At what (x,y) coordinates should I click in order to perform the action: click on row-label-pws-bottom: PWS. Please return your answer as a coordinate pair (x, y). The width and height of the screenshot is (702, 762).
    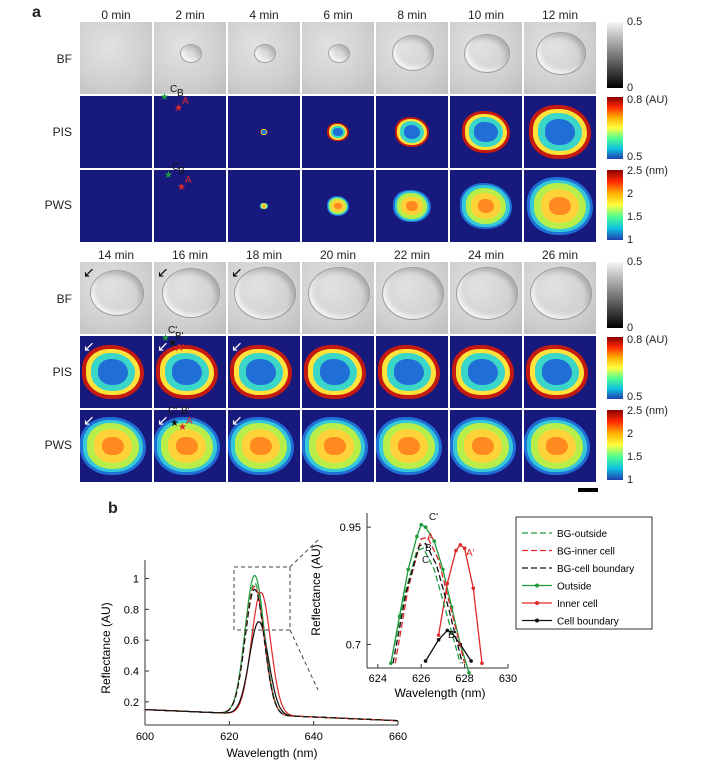
    Looking at the image, I should click on (58, 445).